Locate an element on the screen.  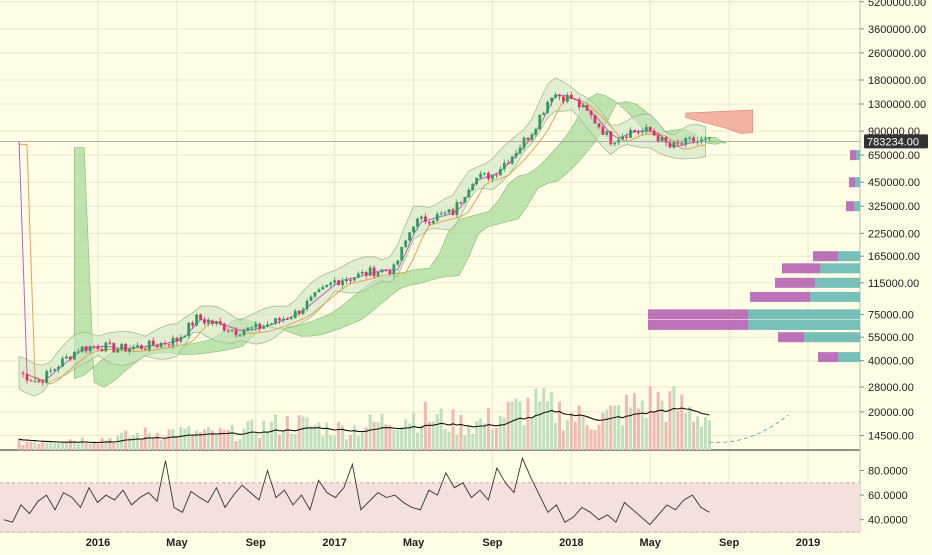
rsi-line is located at coordinates (356, 491).